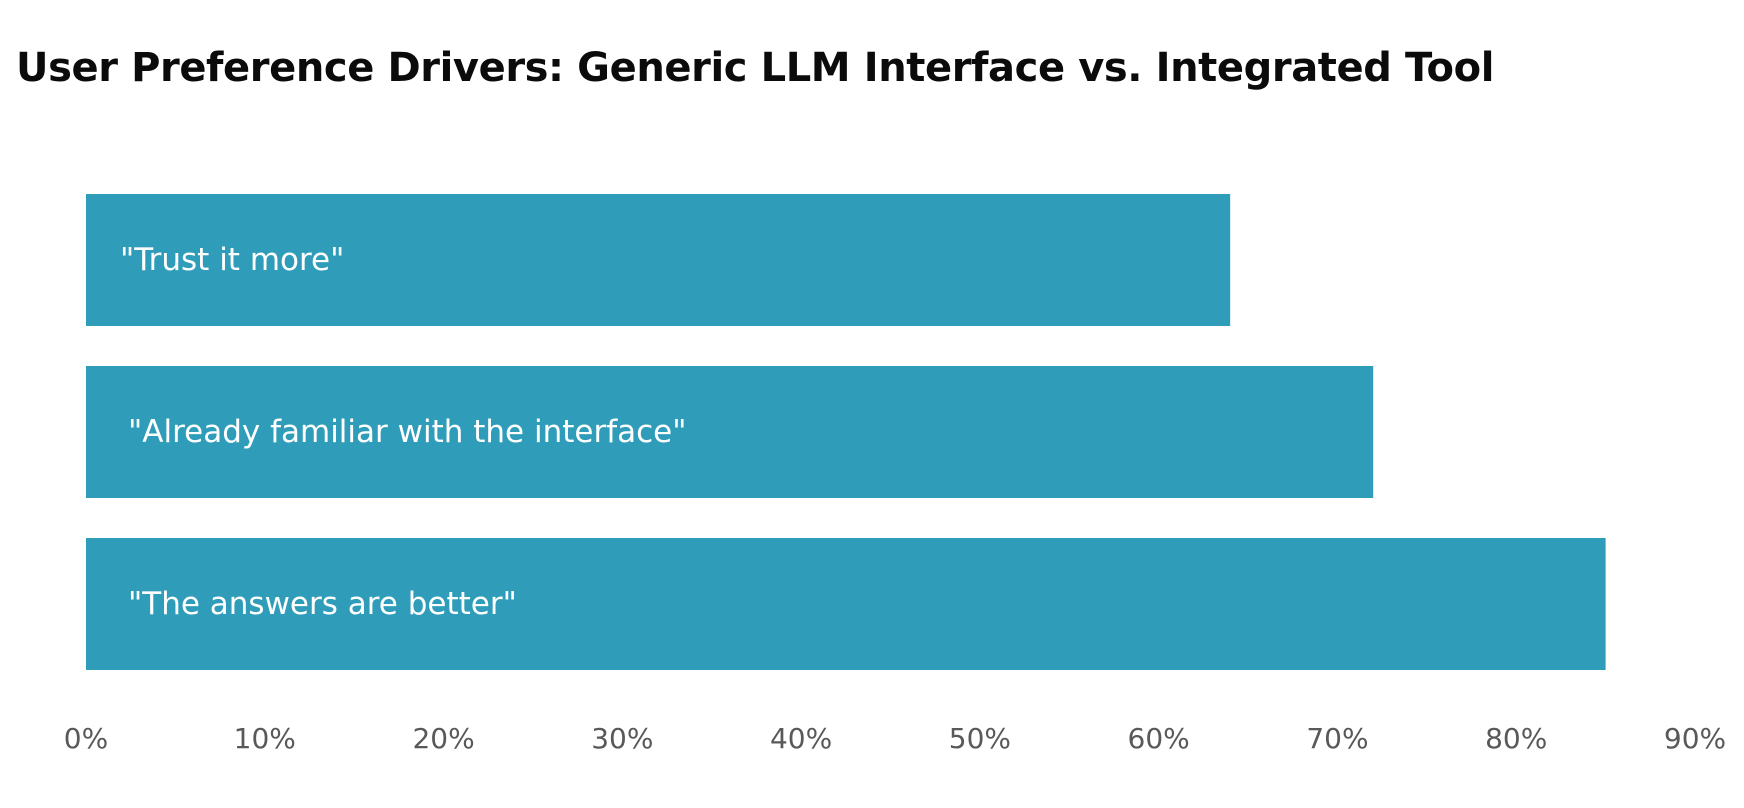 This screenshot has width=1744, height=808. I want to click on bar-label-3: "The answers are better", so click(322, 604).